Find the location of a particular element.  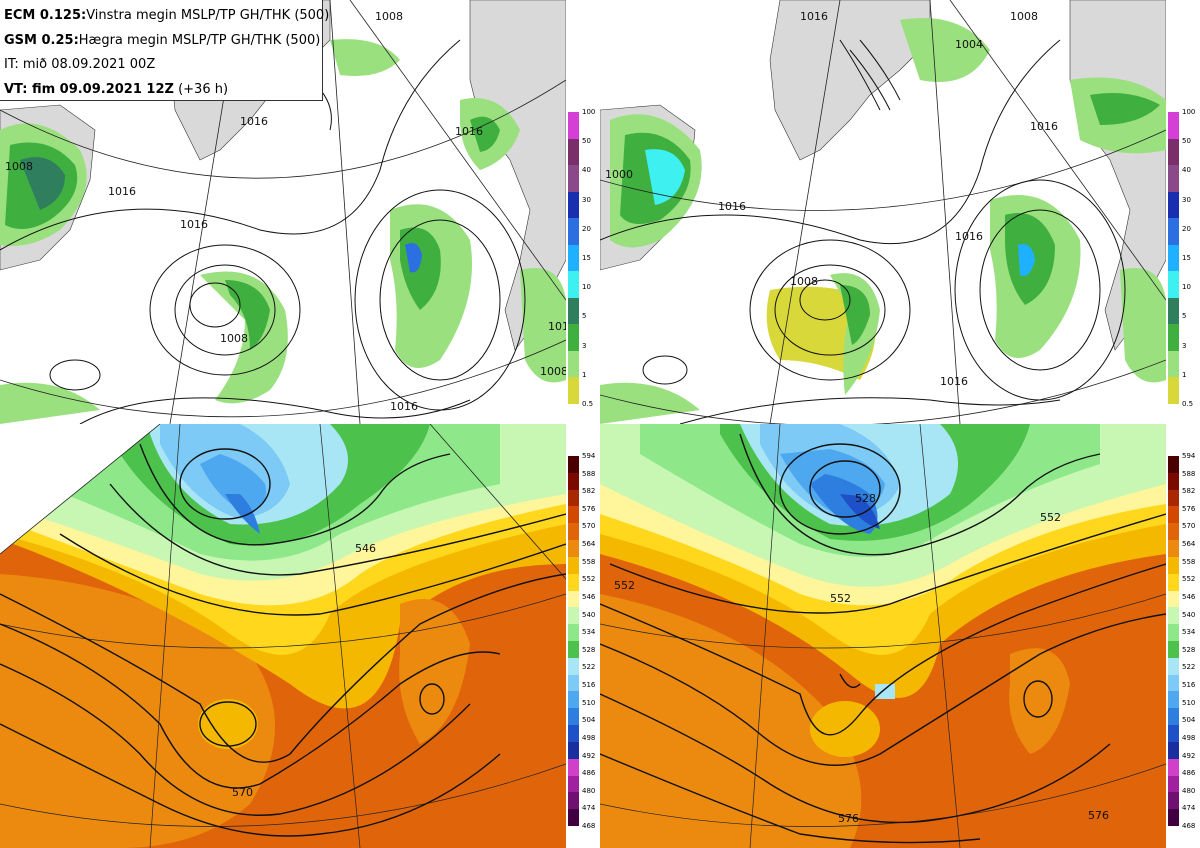

gh-label: 576 is located at coordinates (848, 818).